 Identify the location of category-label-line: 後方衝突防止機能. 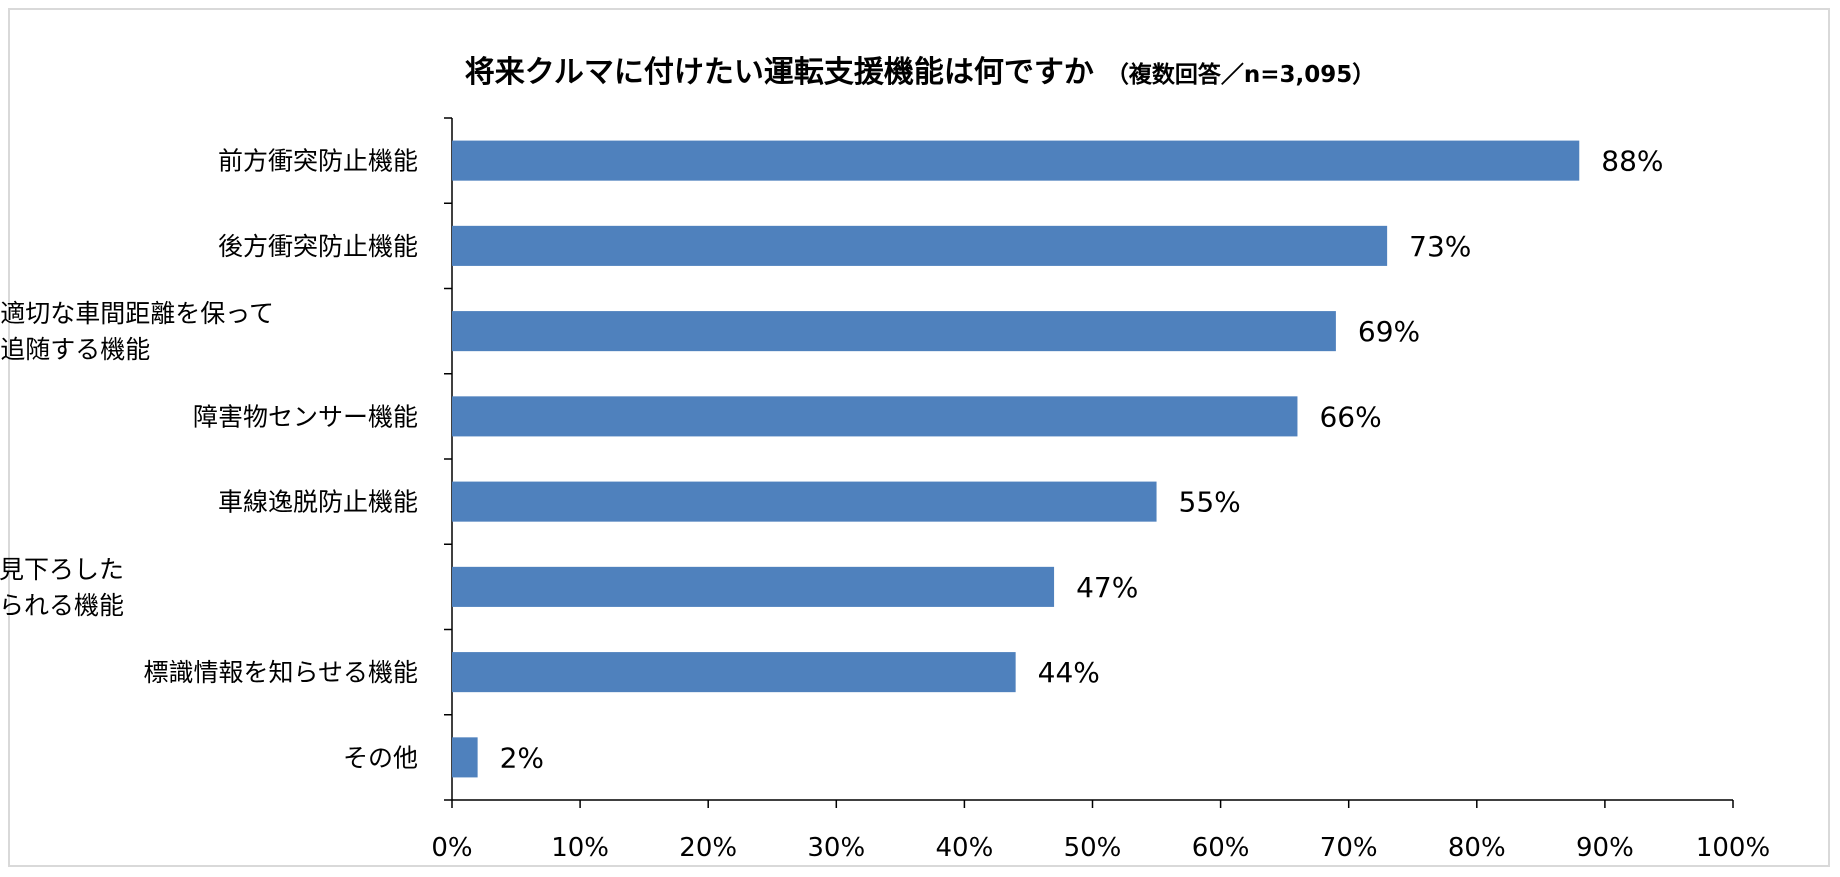
(318, 246).